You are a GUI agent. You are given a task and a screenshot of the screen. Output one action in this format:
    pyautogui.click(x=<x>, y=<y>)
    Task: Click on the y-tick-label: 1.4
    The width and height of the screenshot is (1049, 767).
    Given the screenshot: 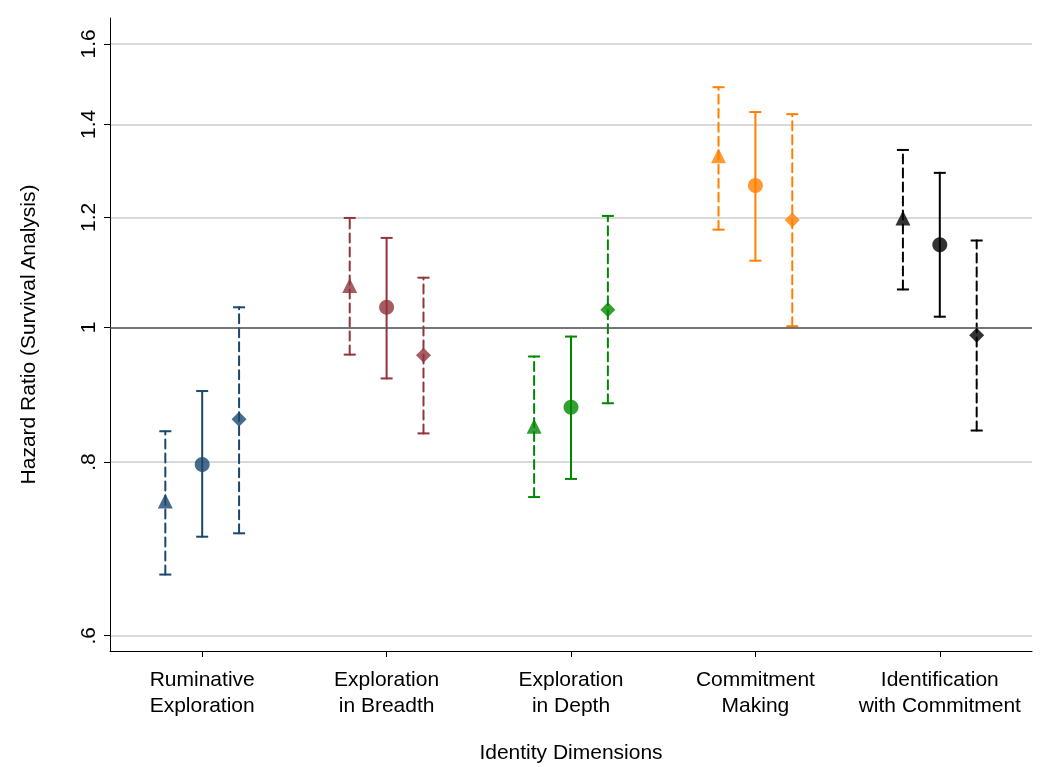 What is the action you would take?
    pyautogui.click(x=87, y=124)
    